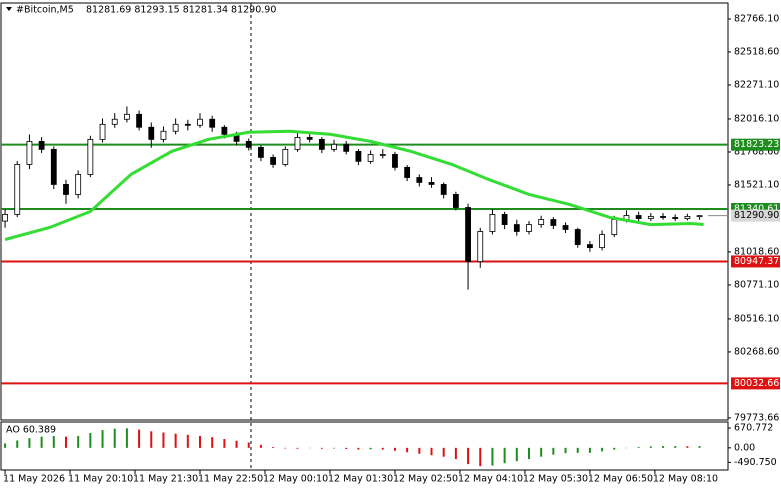  I want to click on y-tick-label: 82271.10, so click(756, 84).